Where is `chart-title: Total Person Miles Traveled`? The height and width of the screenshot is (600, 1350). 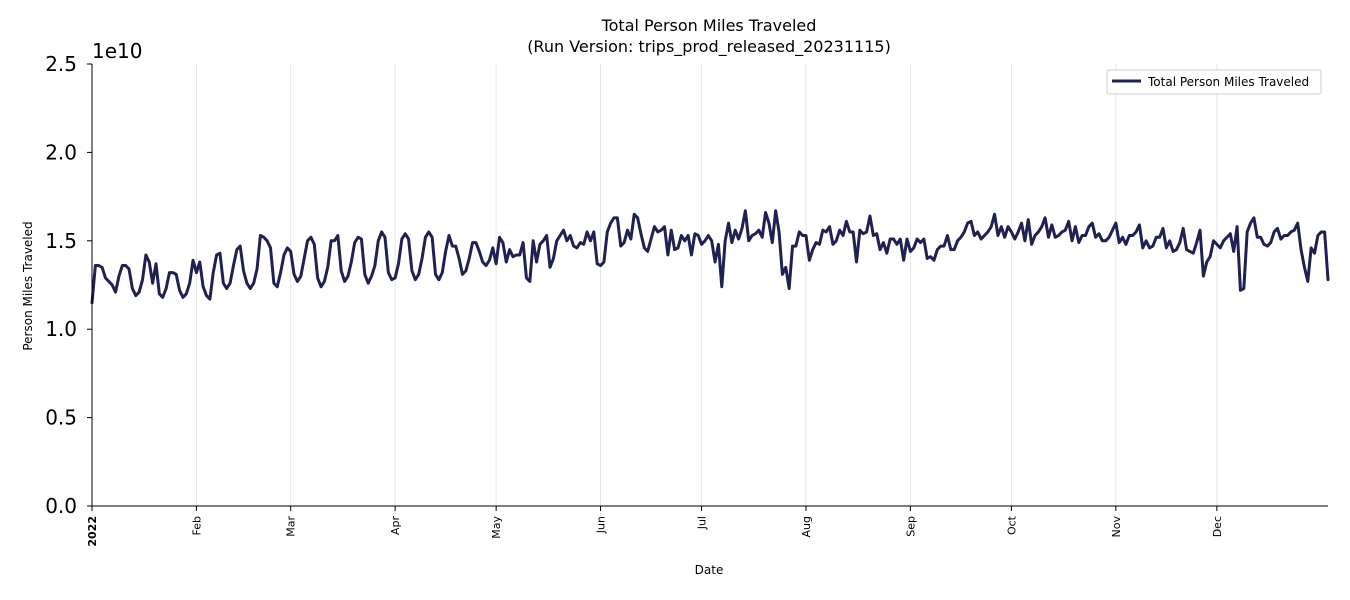
chart-title: Total Person Miles Traveled is located at coordinates (709, 25).